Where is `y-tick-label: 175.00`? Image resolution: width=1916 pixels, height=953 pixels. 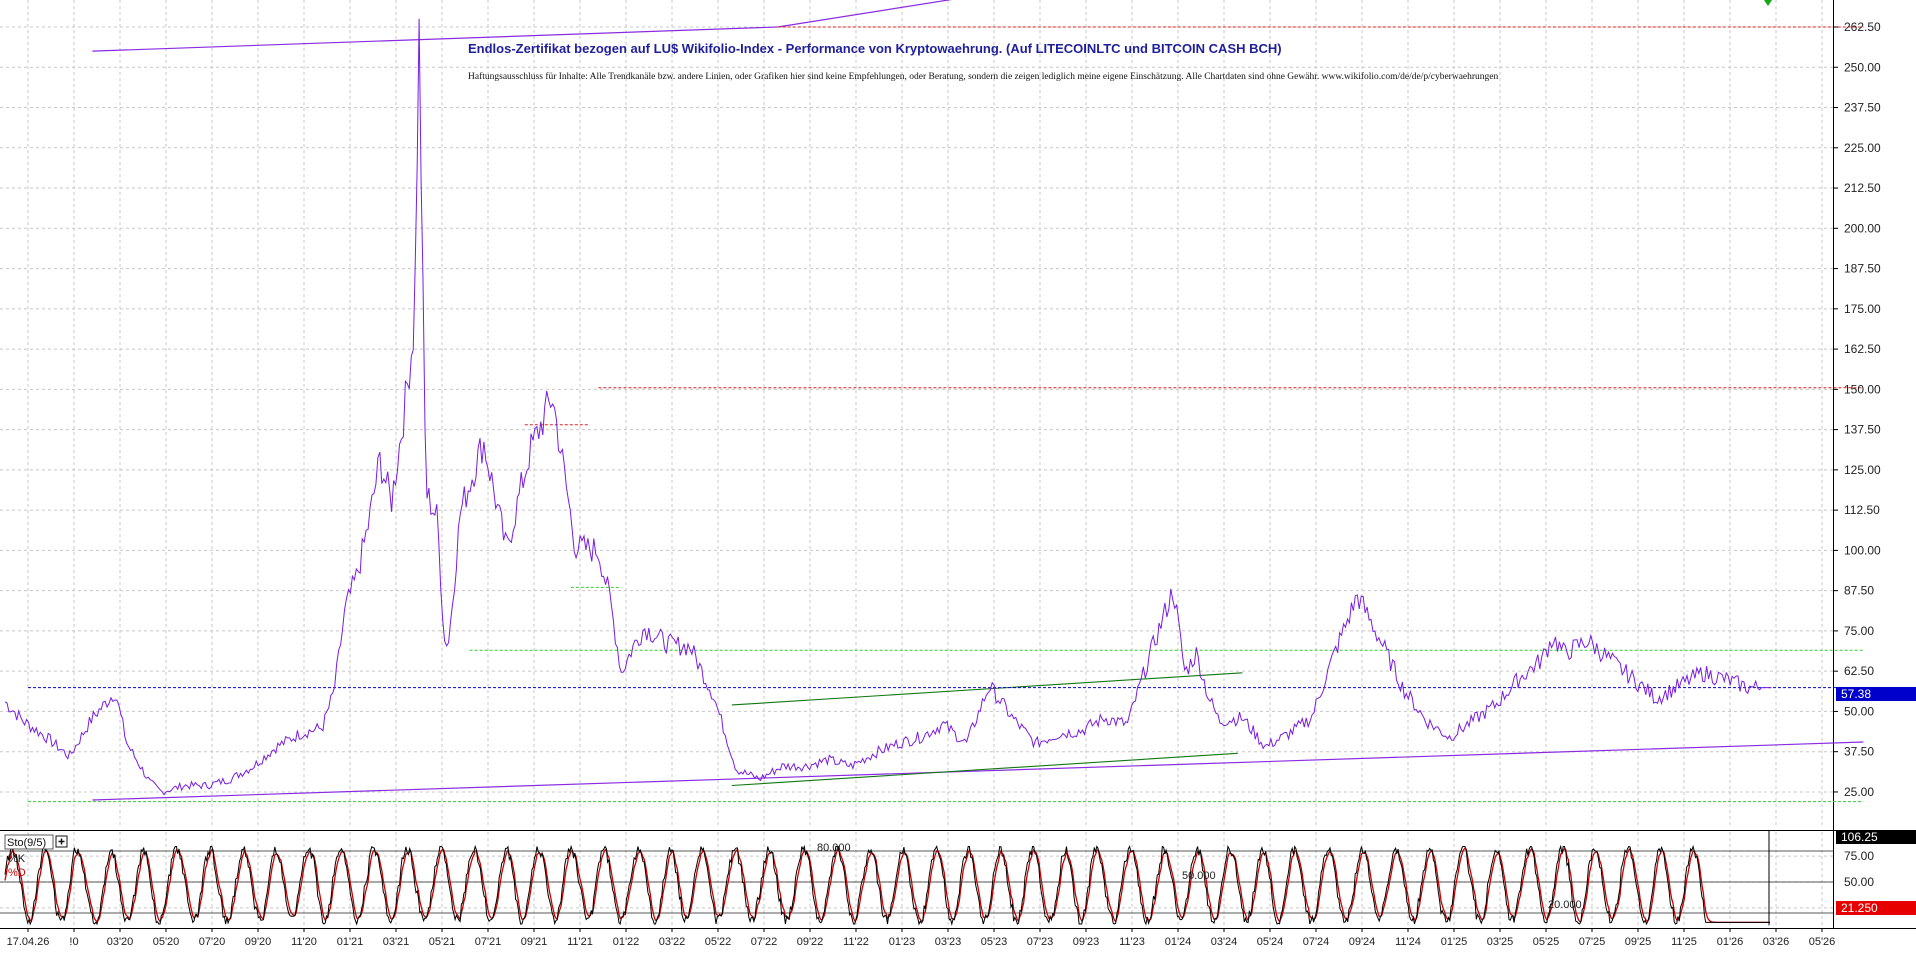 y-tick-label: 175.00 is located at coordinates (1862, 309).